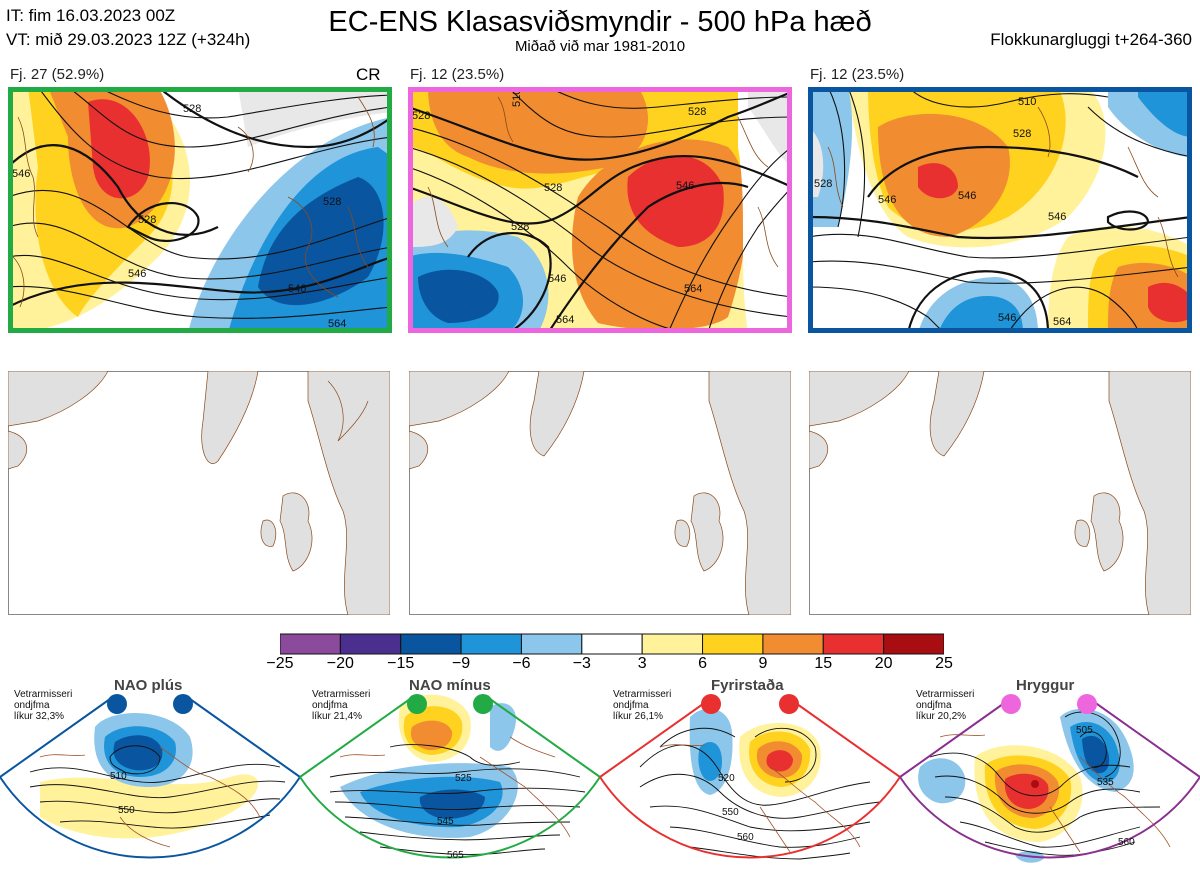 The image size is (1200, 876). What do you see at coordinates (118, 776) in the screenshot?
I see `regime-1-contour-label: 510` at bounding box center [118, 776].